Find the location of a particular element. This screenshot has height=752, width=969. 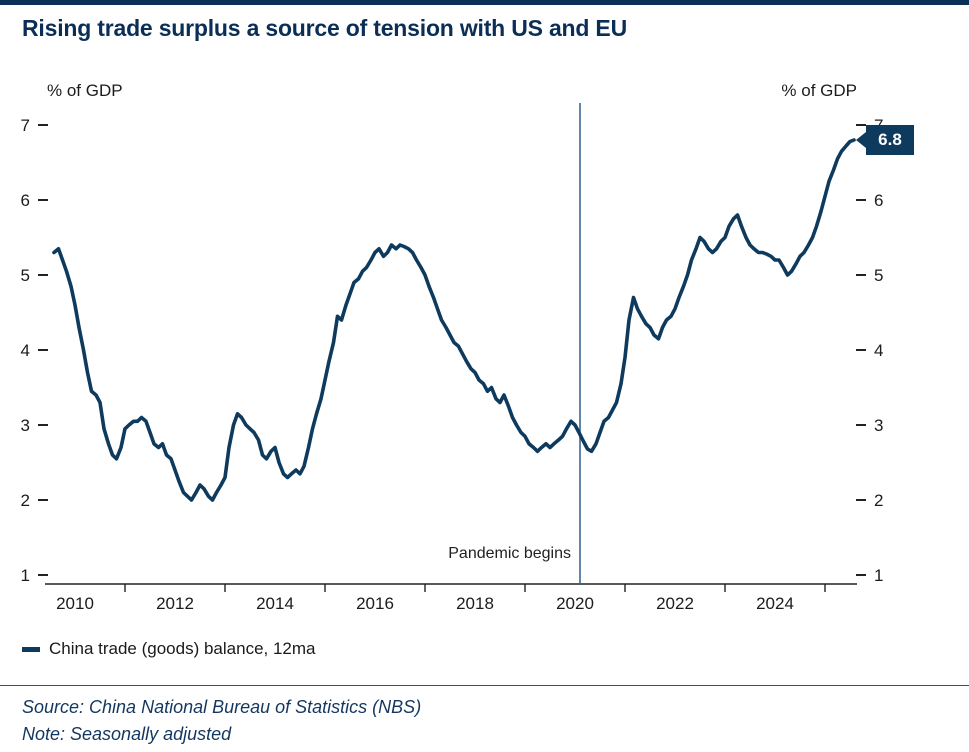

legend: China trade (goods) balance, 12ma is located at coordinates (495, 649).